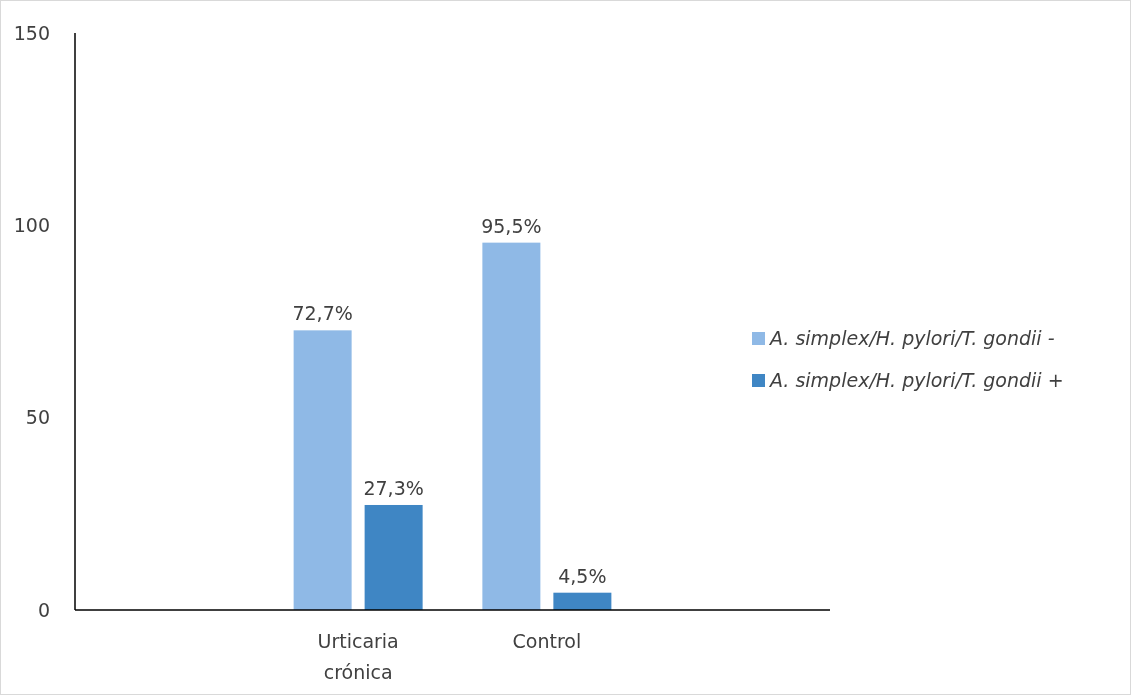 The height and width of the screenshot is (695, 1131). What do you see at coordinates (31, 224) in the screenshot?
I see `y-tick-label: 100` at bounding box center [31, 224].